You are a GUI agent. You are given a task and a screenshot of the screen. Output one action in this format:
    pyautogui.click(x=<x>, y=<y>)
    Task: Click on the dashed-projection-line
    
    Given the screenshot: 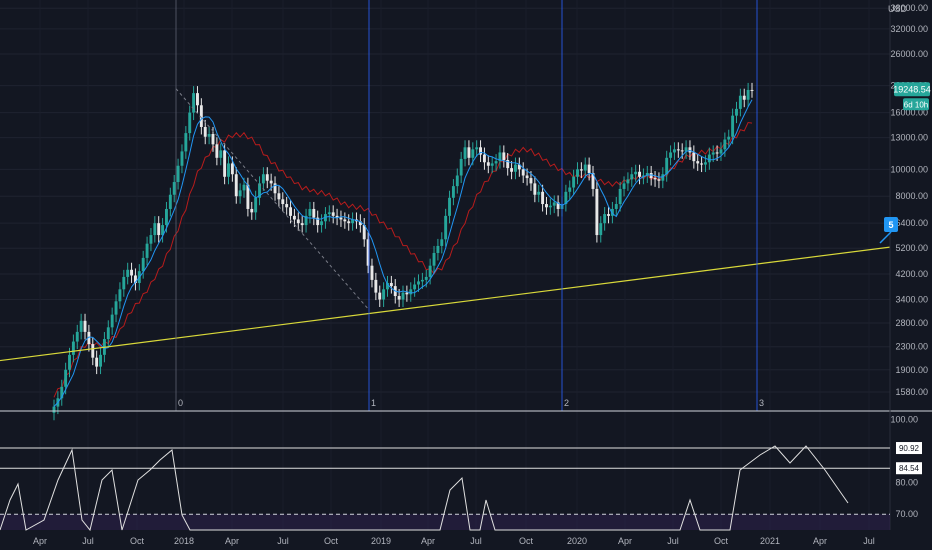 What is the action you would take?
    pyautogui.click(x=272, y=199)
    